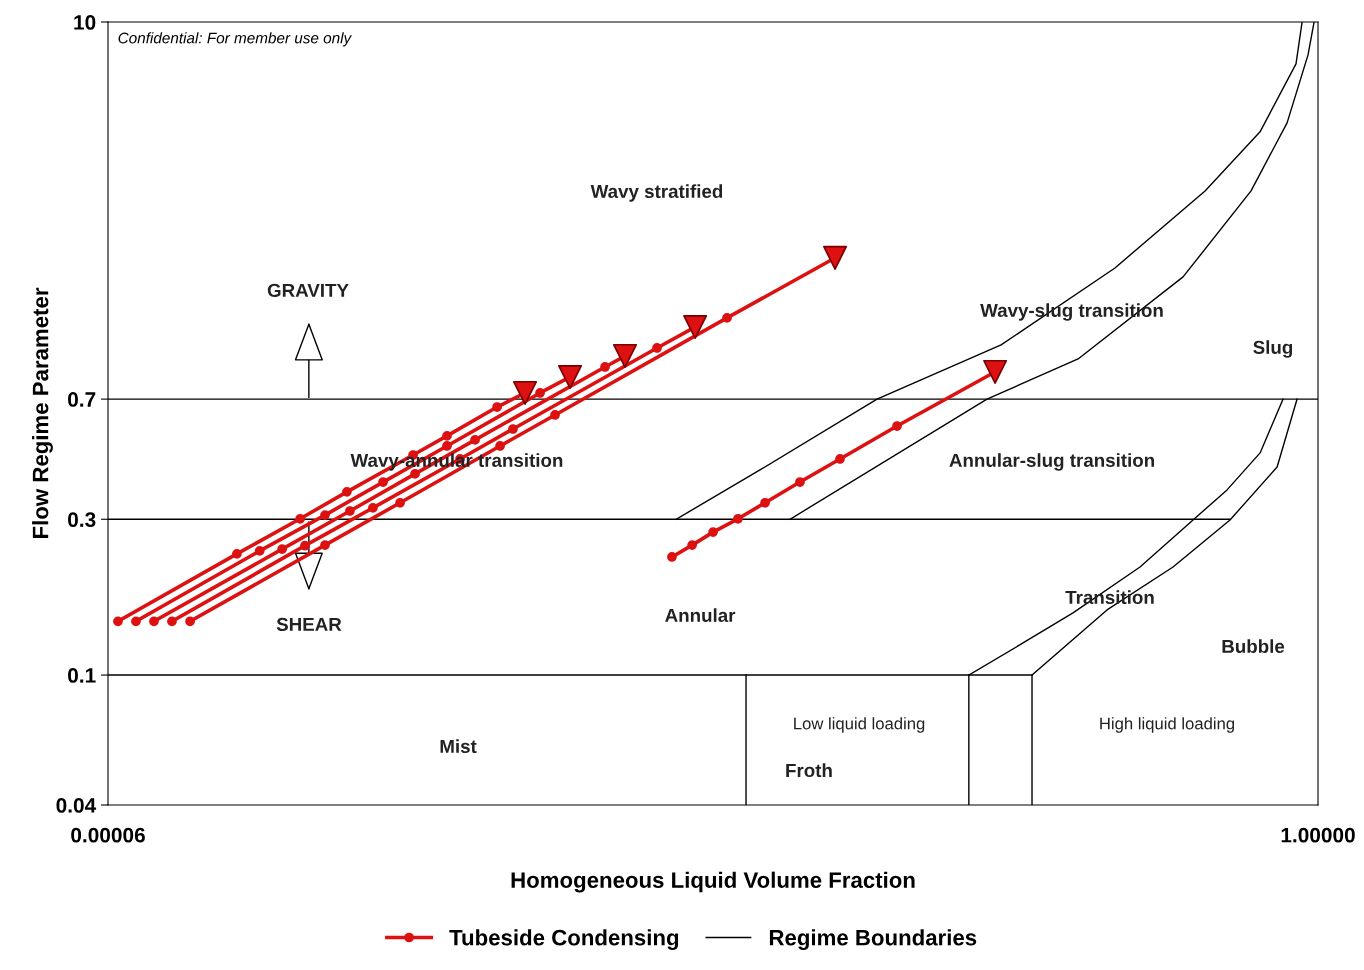  What do you see at coordinates (859, 725) in the screenshot?
I see `annotation: Low liquid loading` at bounding box center [859, 725].